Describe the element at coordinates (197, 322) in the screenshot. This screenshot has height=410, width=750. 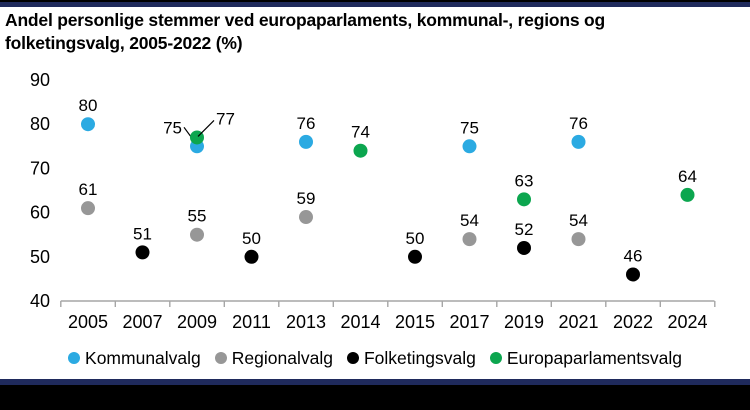
I see `x-tick-label-2009: 2009` at that location.